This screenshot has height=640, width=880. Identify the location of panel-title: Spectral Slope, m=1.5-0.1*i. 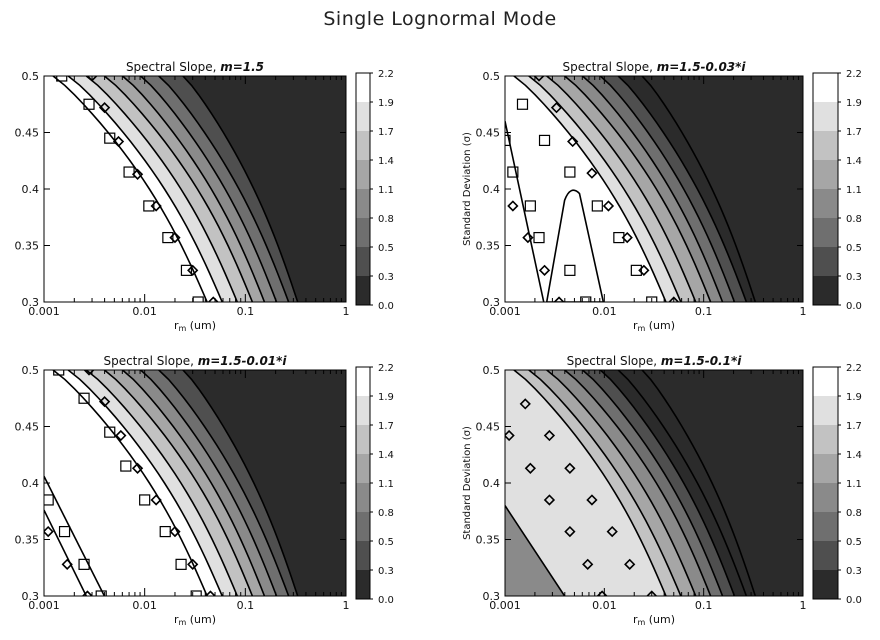
(655, 361).